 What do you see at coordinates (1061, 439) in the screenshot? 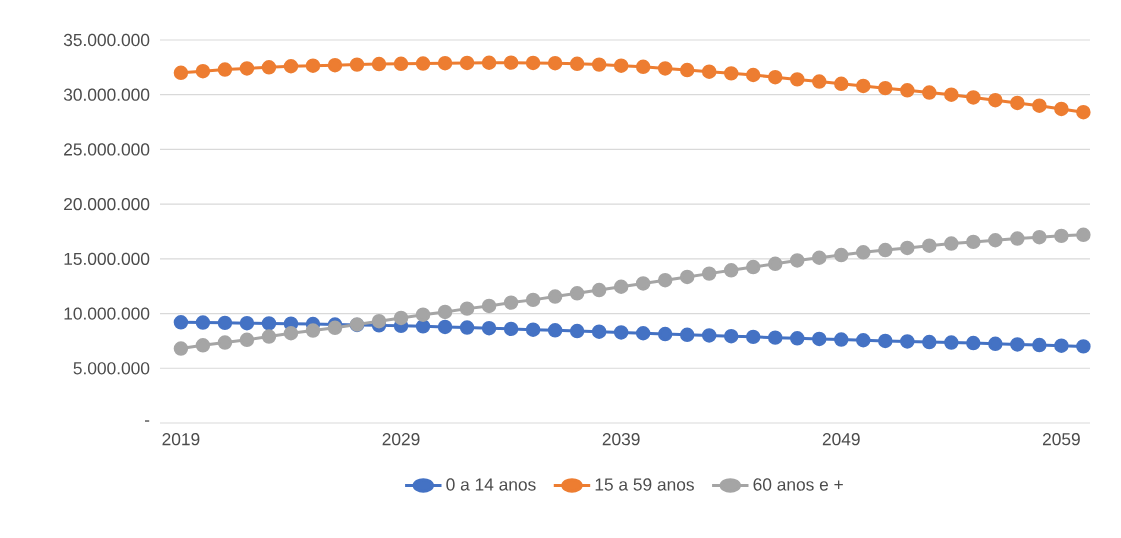
I see `x-tick-label: 2059` at bounding box center [1061, 439].